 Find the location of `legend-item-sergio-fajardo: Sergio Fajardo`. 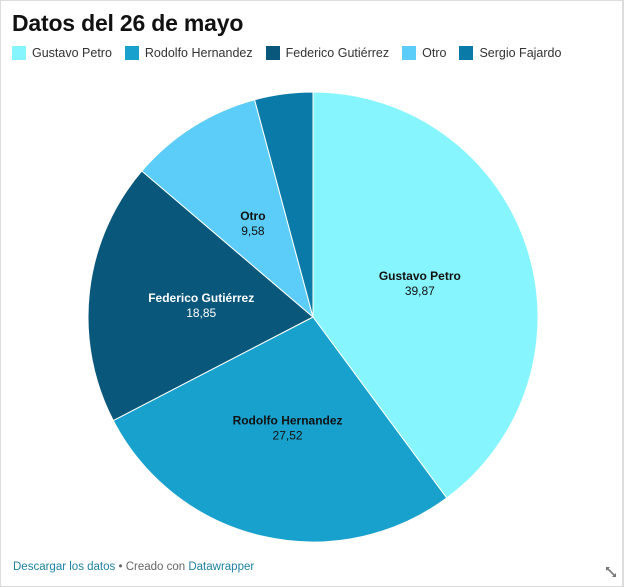

legend-item-sergio-fajardo: Sergio Fajardo is located at coordinates (510, 53).